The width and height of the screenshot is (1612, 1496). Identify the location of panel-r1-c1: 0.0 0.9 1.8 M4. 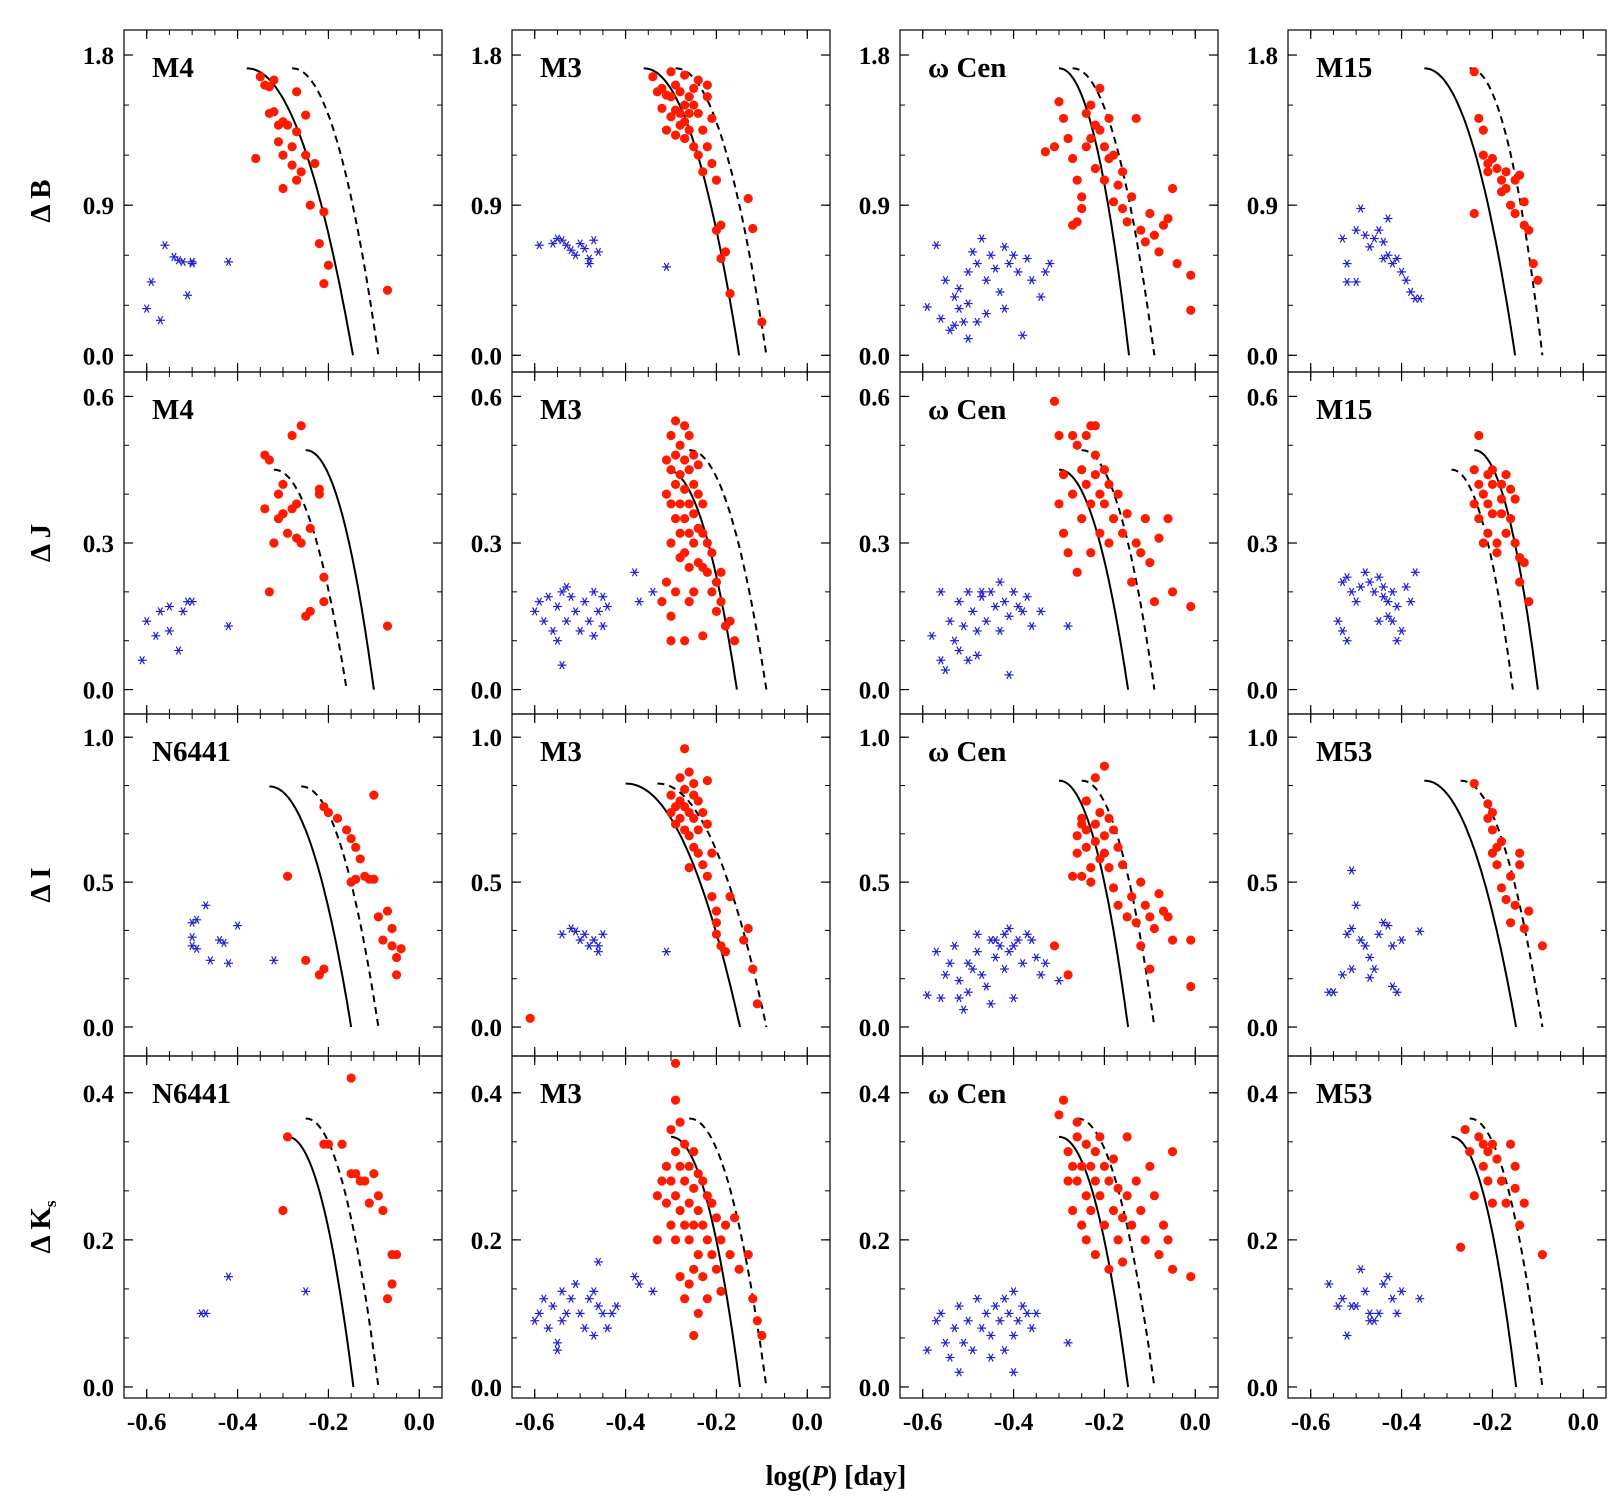
(263, 201).